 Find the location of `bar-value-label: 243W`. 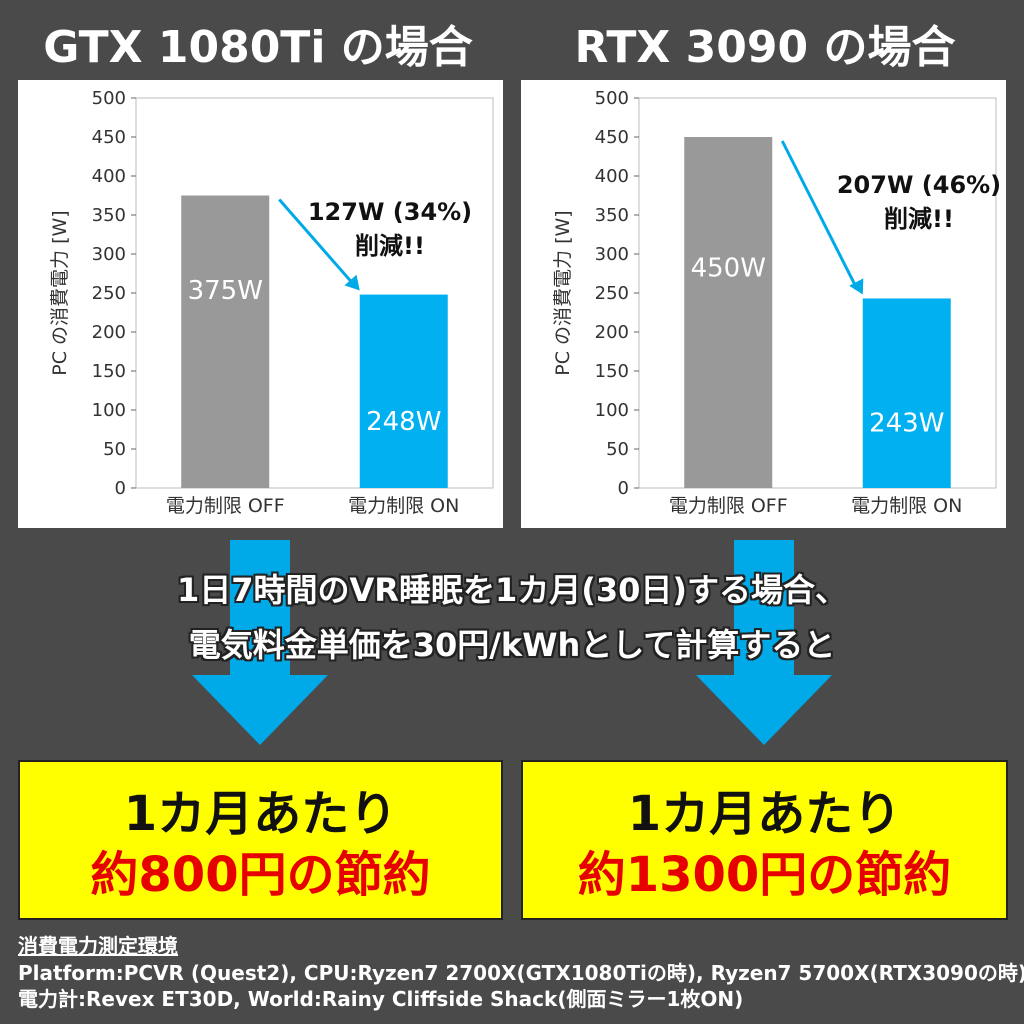

bar-value-label: 243W is located at coordinates (906, 424).